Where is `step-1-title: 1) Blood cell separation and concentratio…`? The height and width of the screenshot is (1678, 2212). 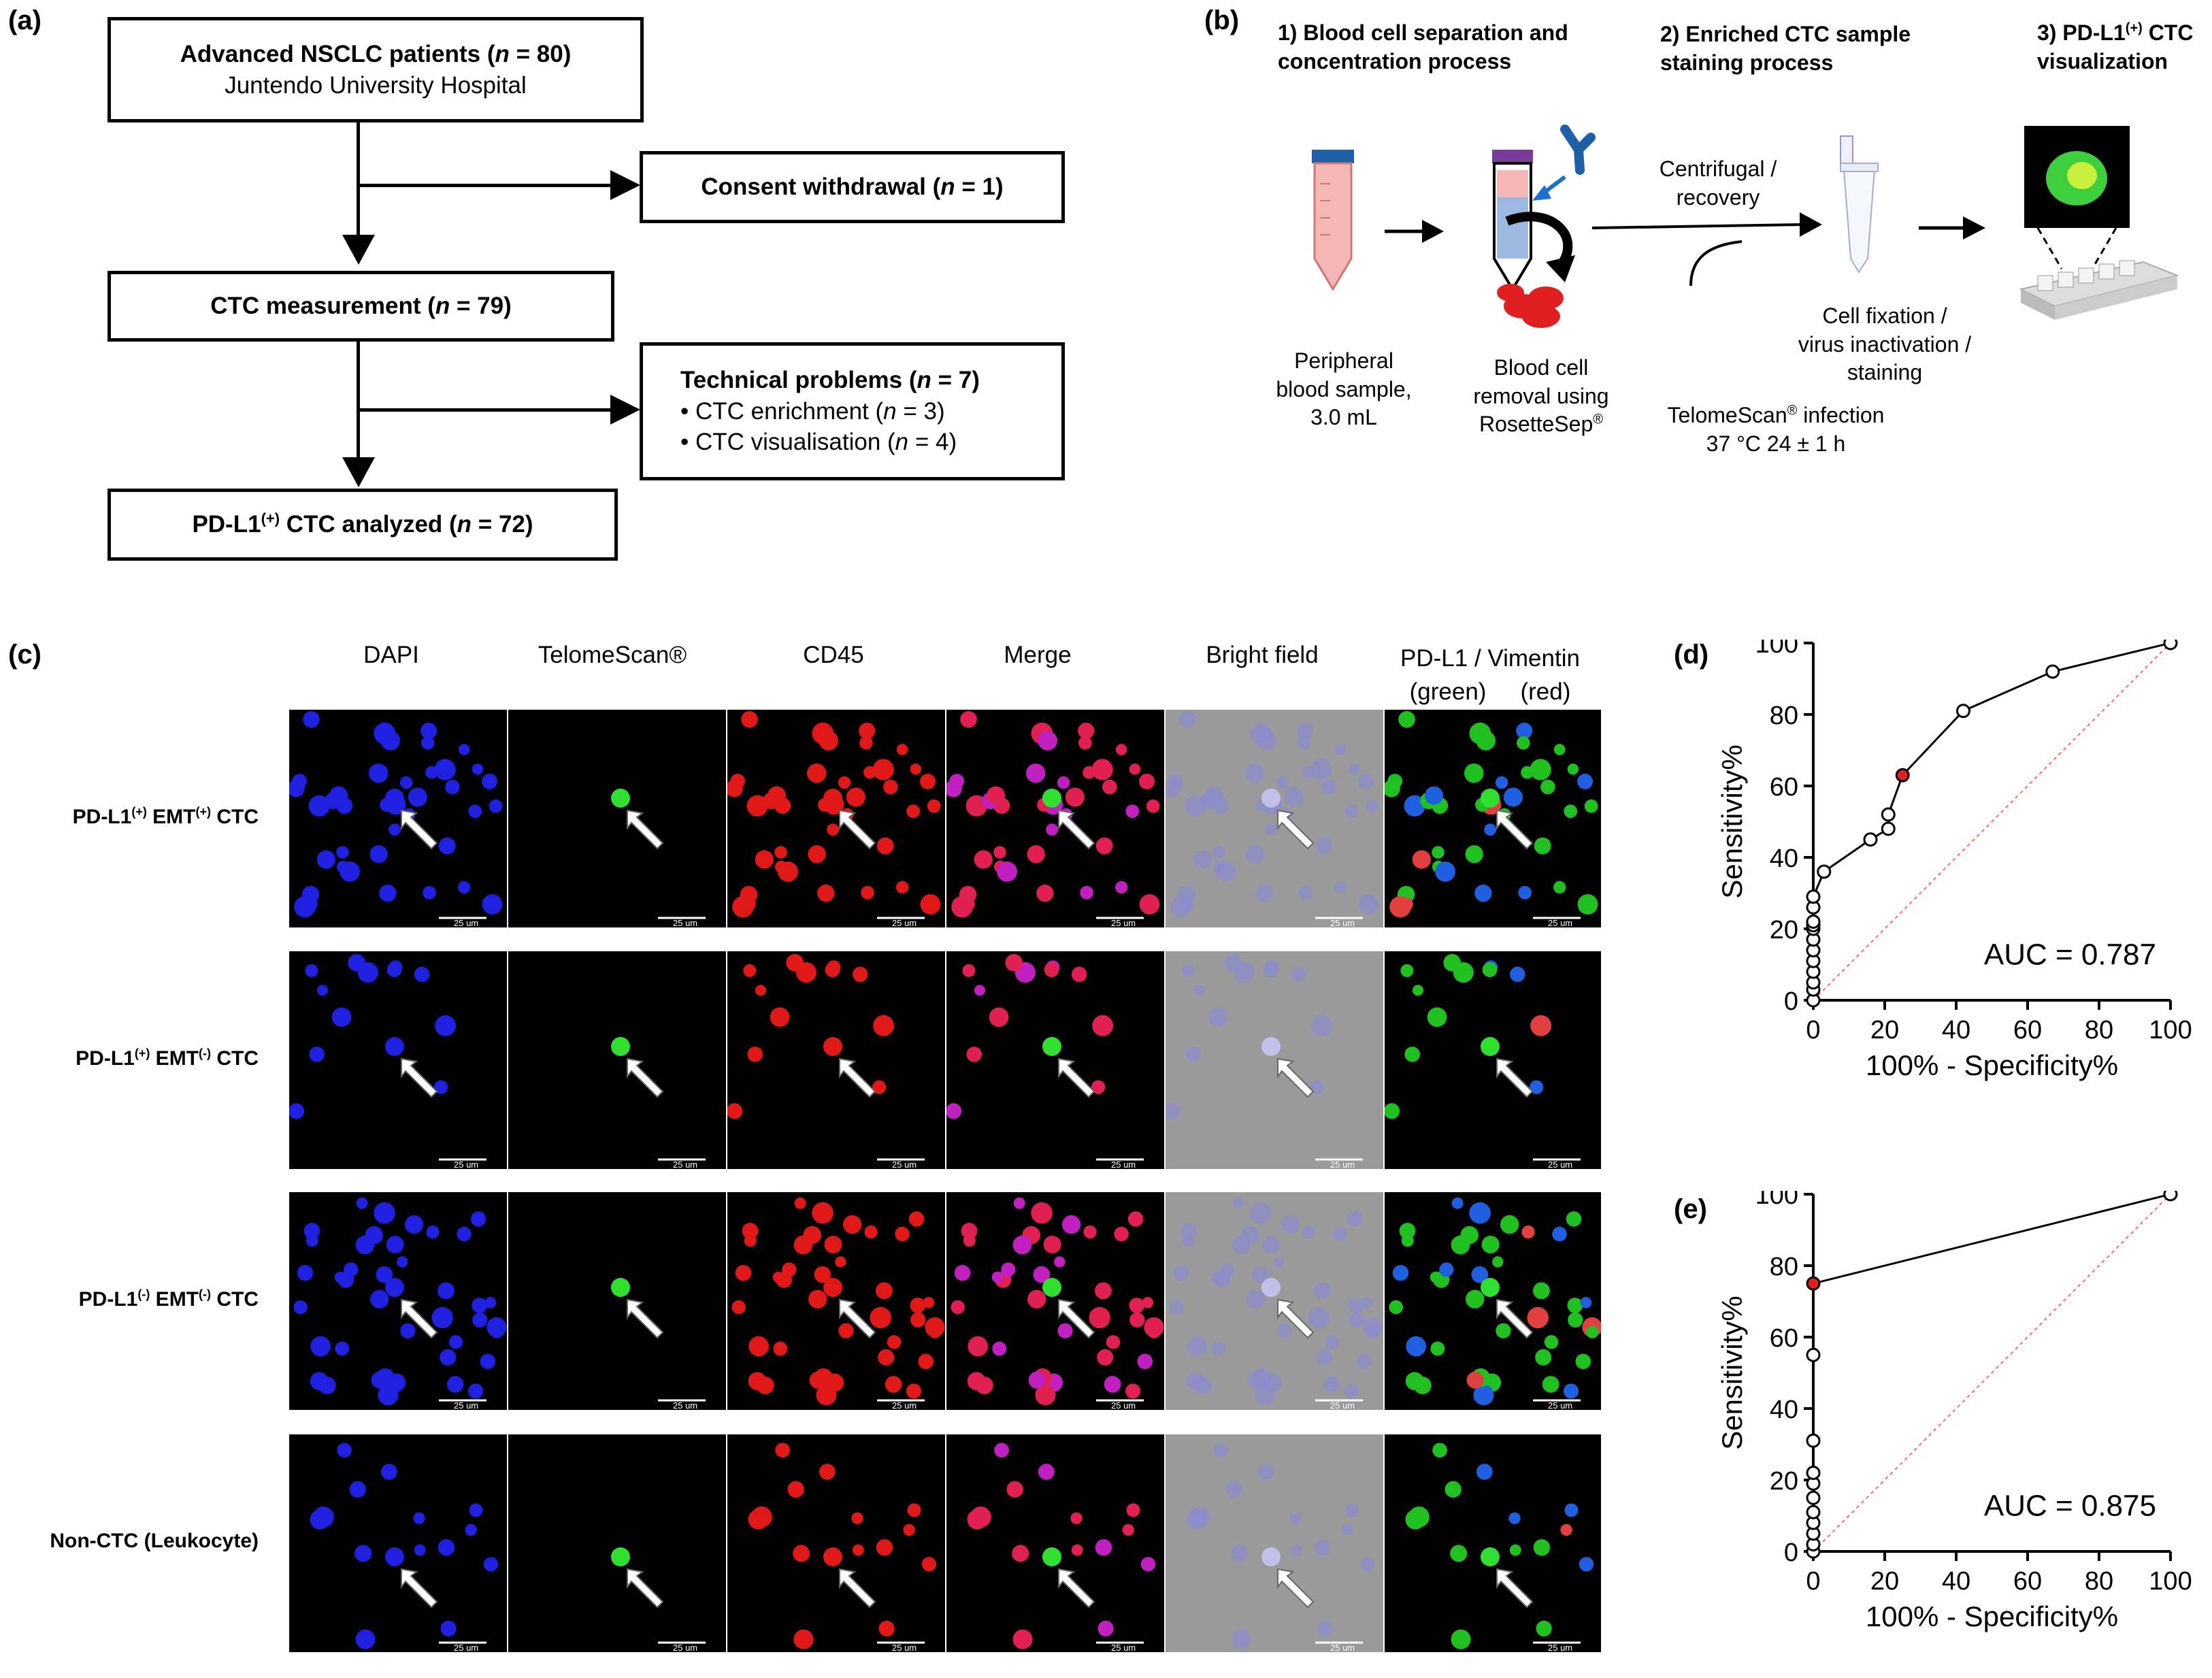 step-1-title: 1) Blood cell separation and concentratio… is located at coordinates (1423, 47).